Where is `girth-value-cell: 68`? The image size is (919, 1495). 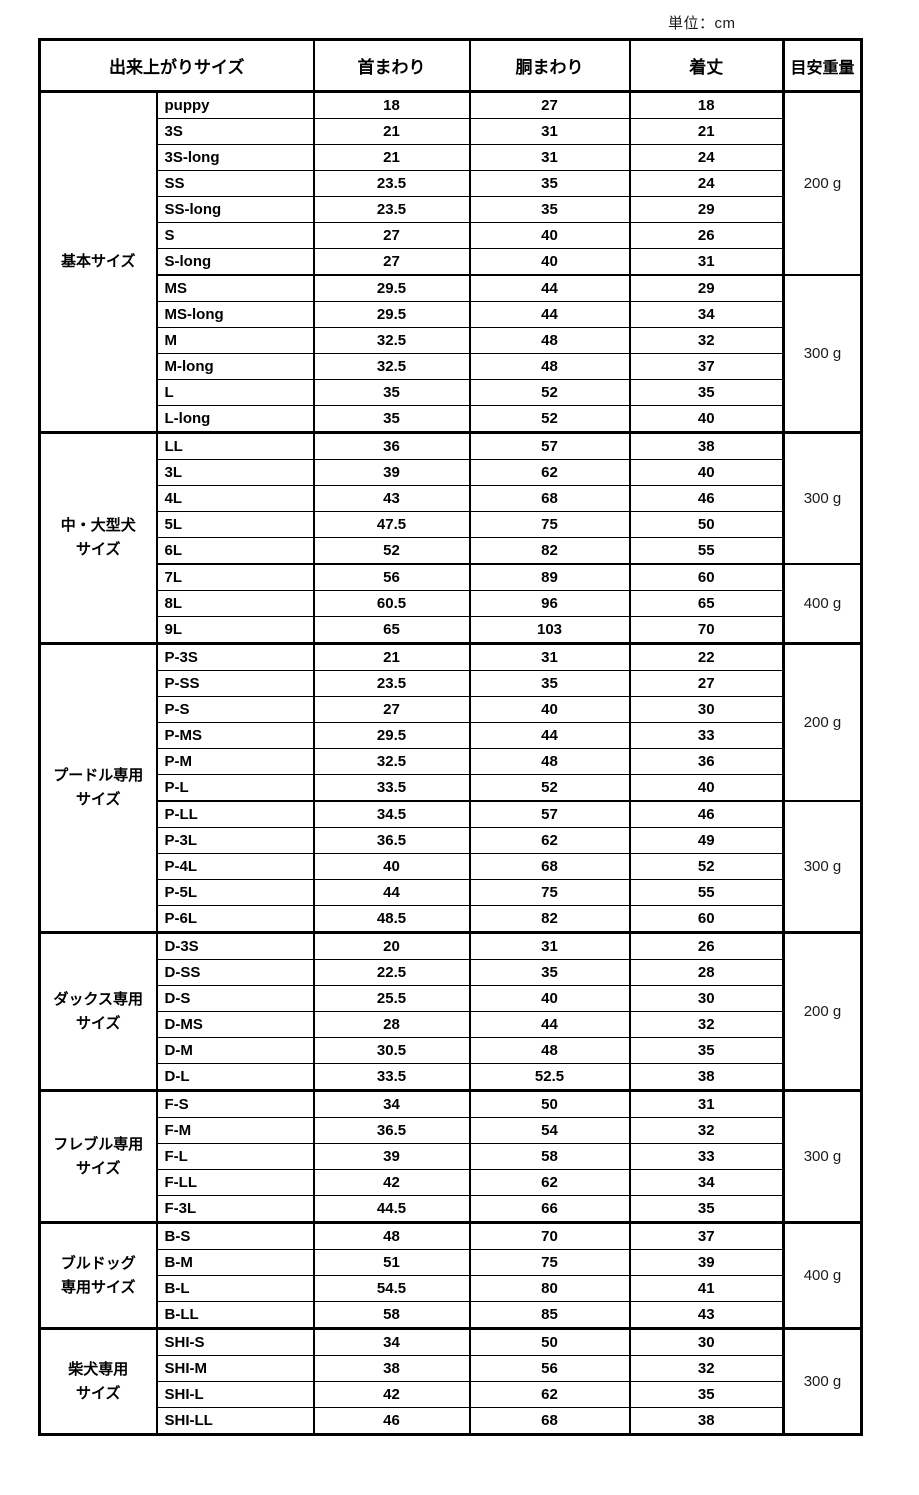 girth-value-cell: 68 is located at coordinates (549, 1421).